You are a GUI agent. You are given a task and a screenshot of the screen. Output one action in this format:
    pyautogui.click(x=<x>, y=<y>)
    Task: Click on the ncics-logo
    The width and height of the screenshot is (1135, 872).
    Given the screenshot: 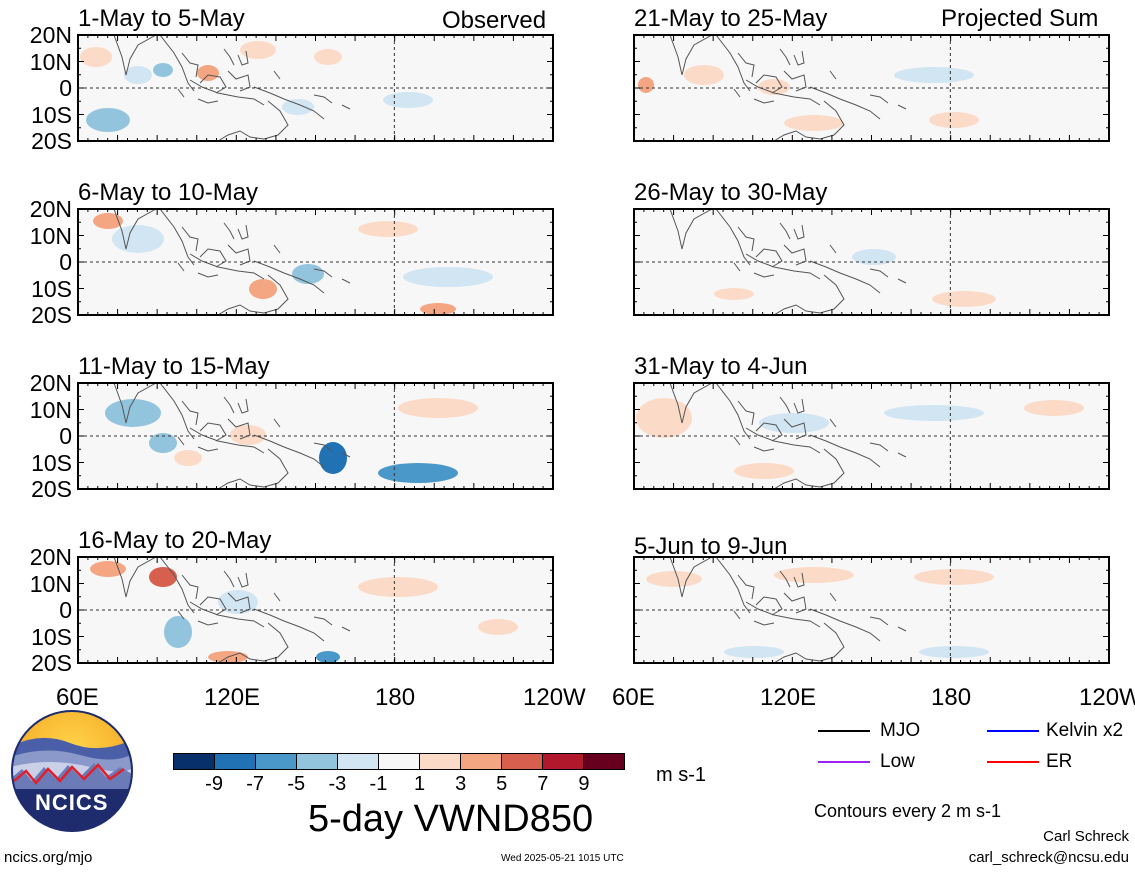 What is the action you would take?
    pyautogui.click(x=72, y=771)
    